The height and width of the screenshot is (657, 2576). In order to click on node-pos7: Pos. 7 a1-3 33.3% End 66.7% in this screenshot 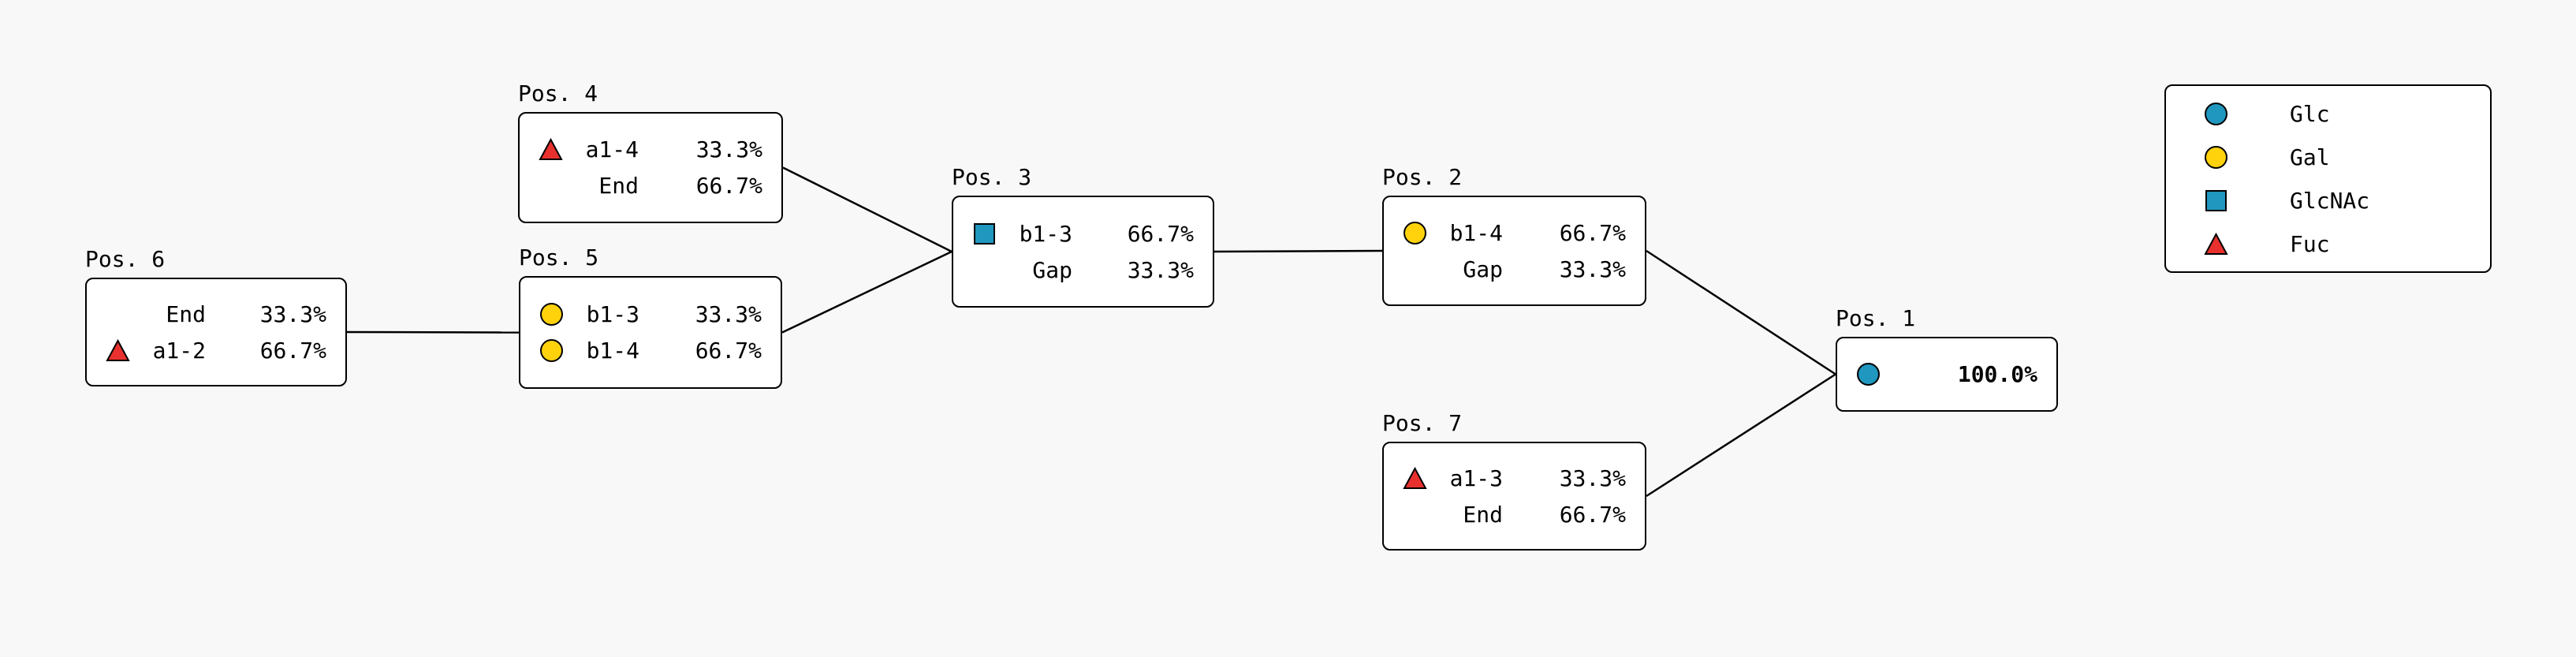, I will do `click(1514, 481)`.